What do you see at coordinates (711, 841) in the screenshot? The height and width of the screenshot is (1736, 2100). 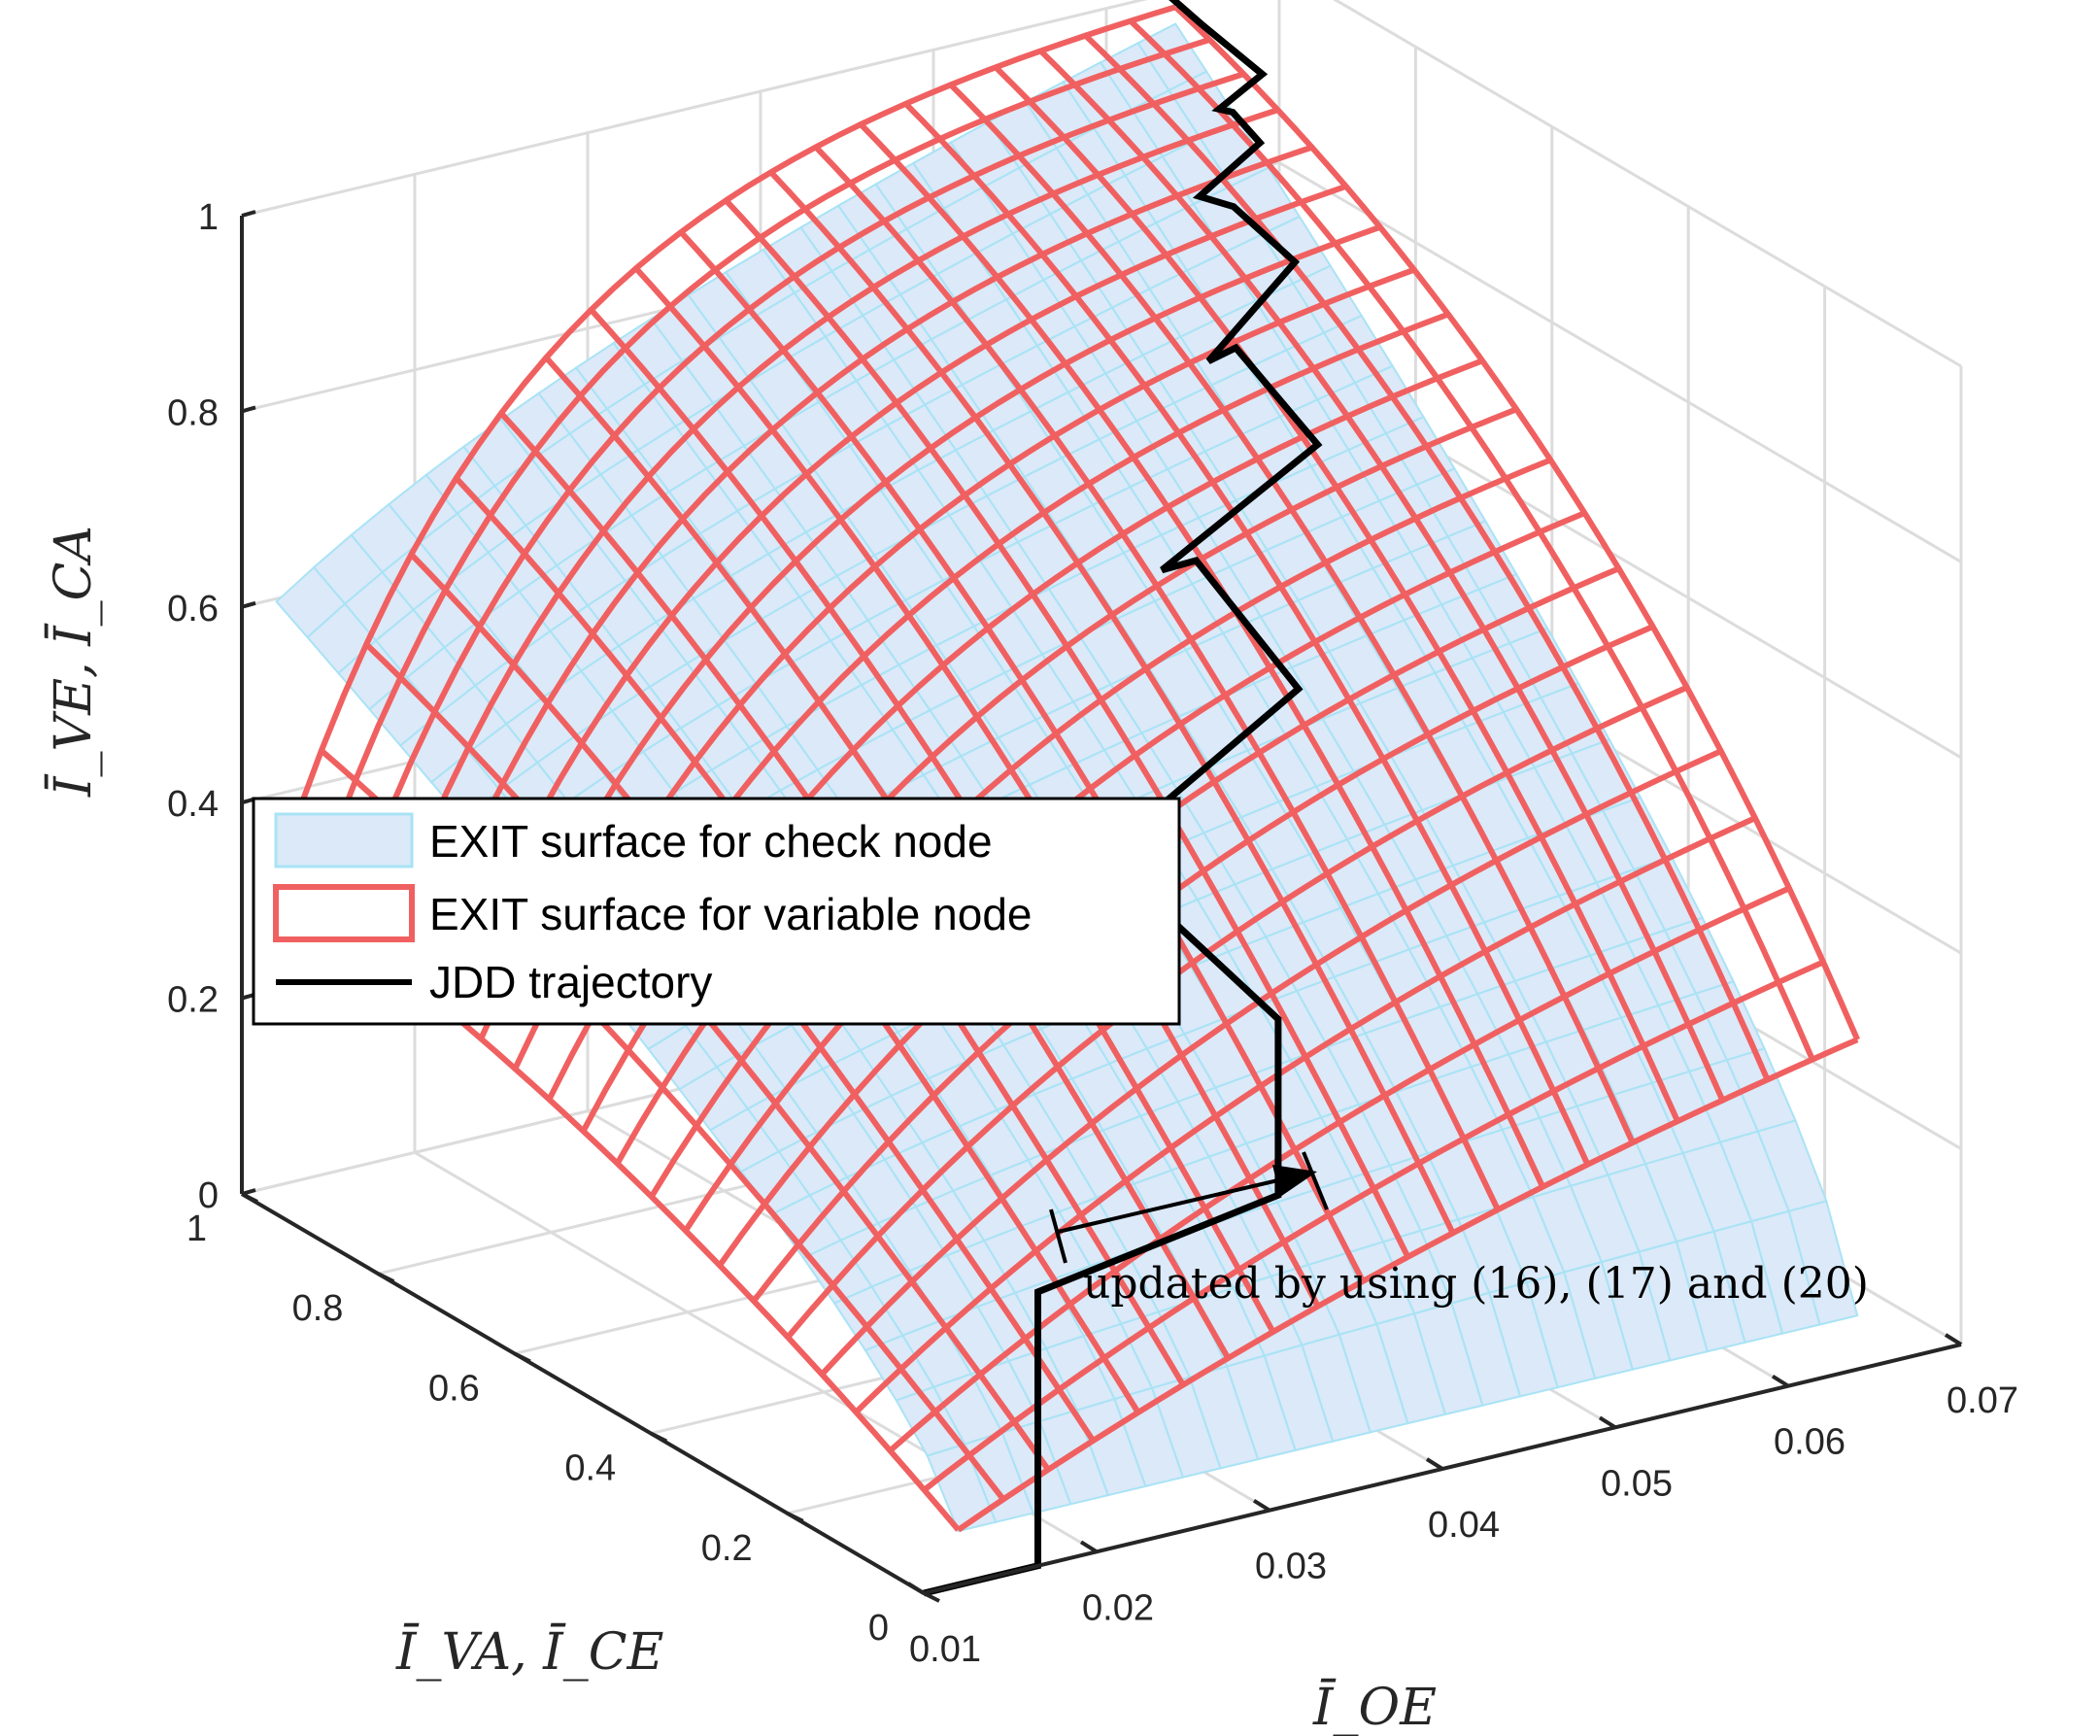 I see `legend-label-check-surface: EXIT surface for check node` at bounding box center [711, 841].